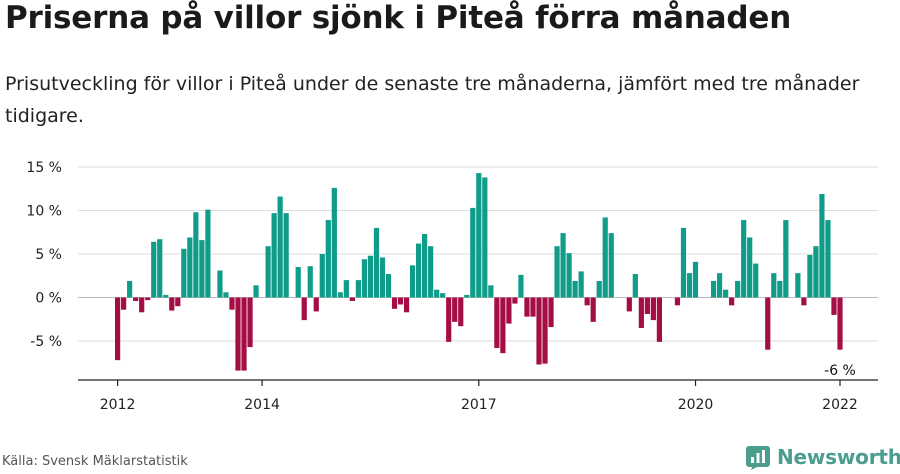 The width and height of the screenshot is (900, 474). I want to click on x-tick-label: 2017, so click(479, 405).